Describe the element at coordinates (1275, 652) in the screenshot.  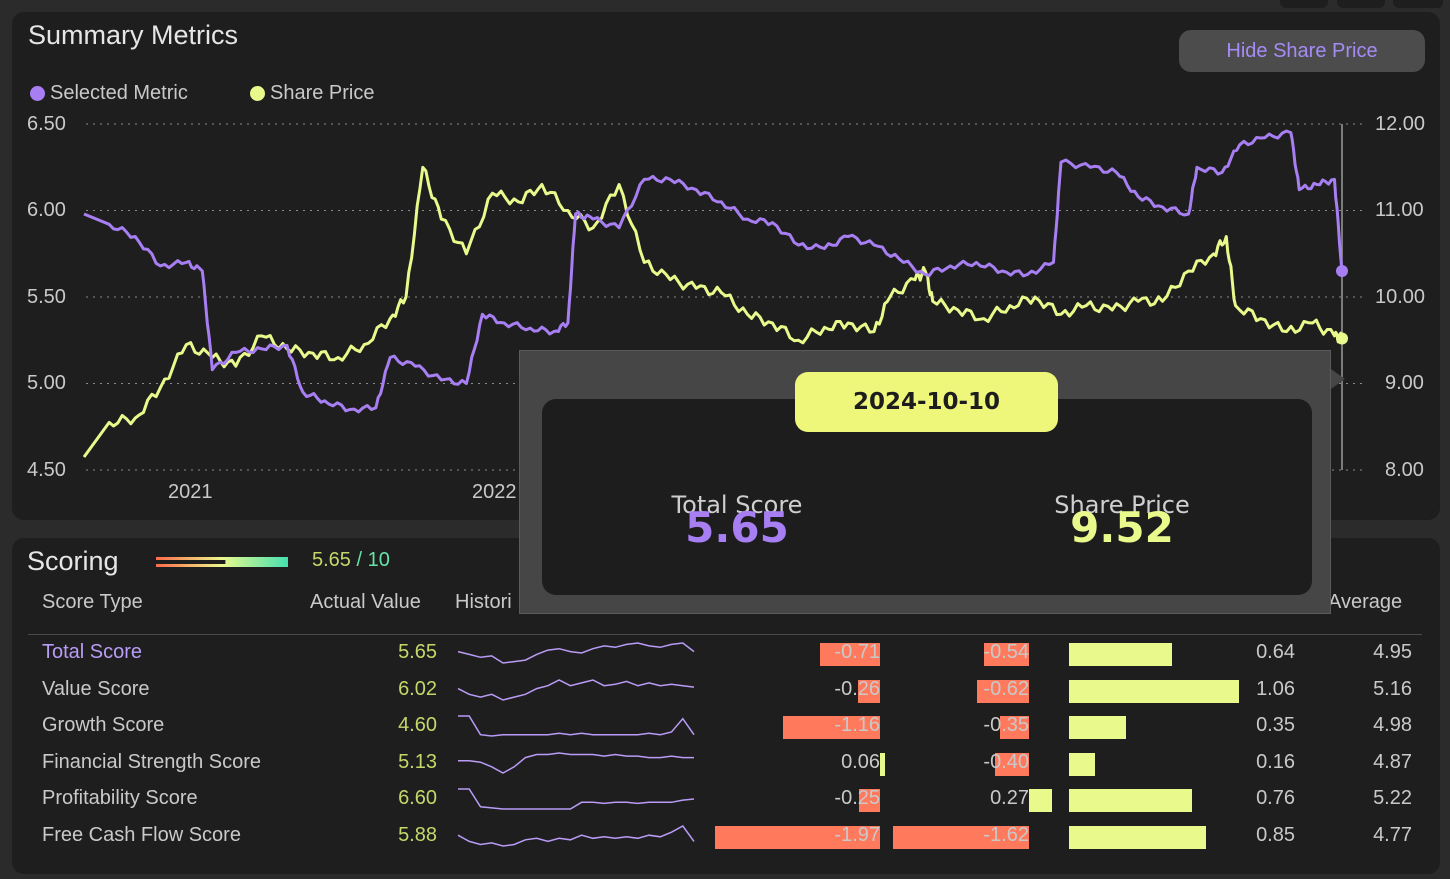
I see `comparison-value: 0.64` at that location.